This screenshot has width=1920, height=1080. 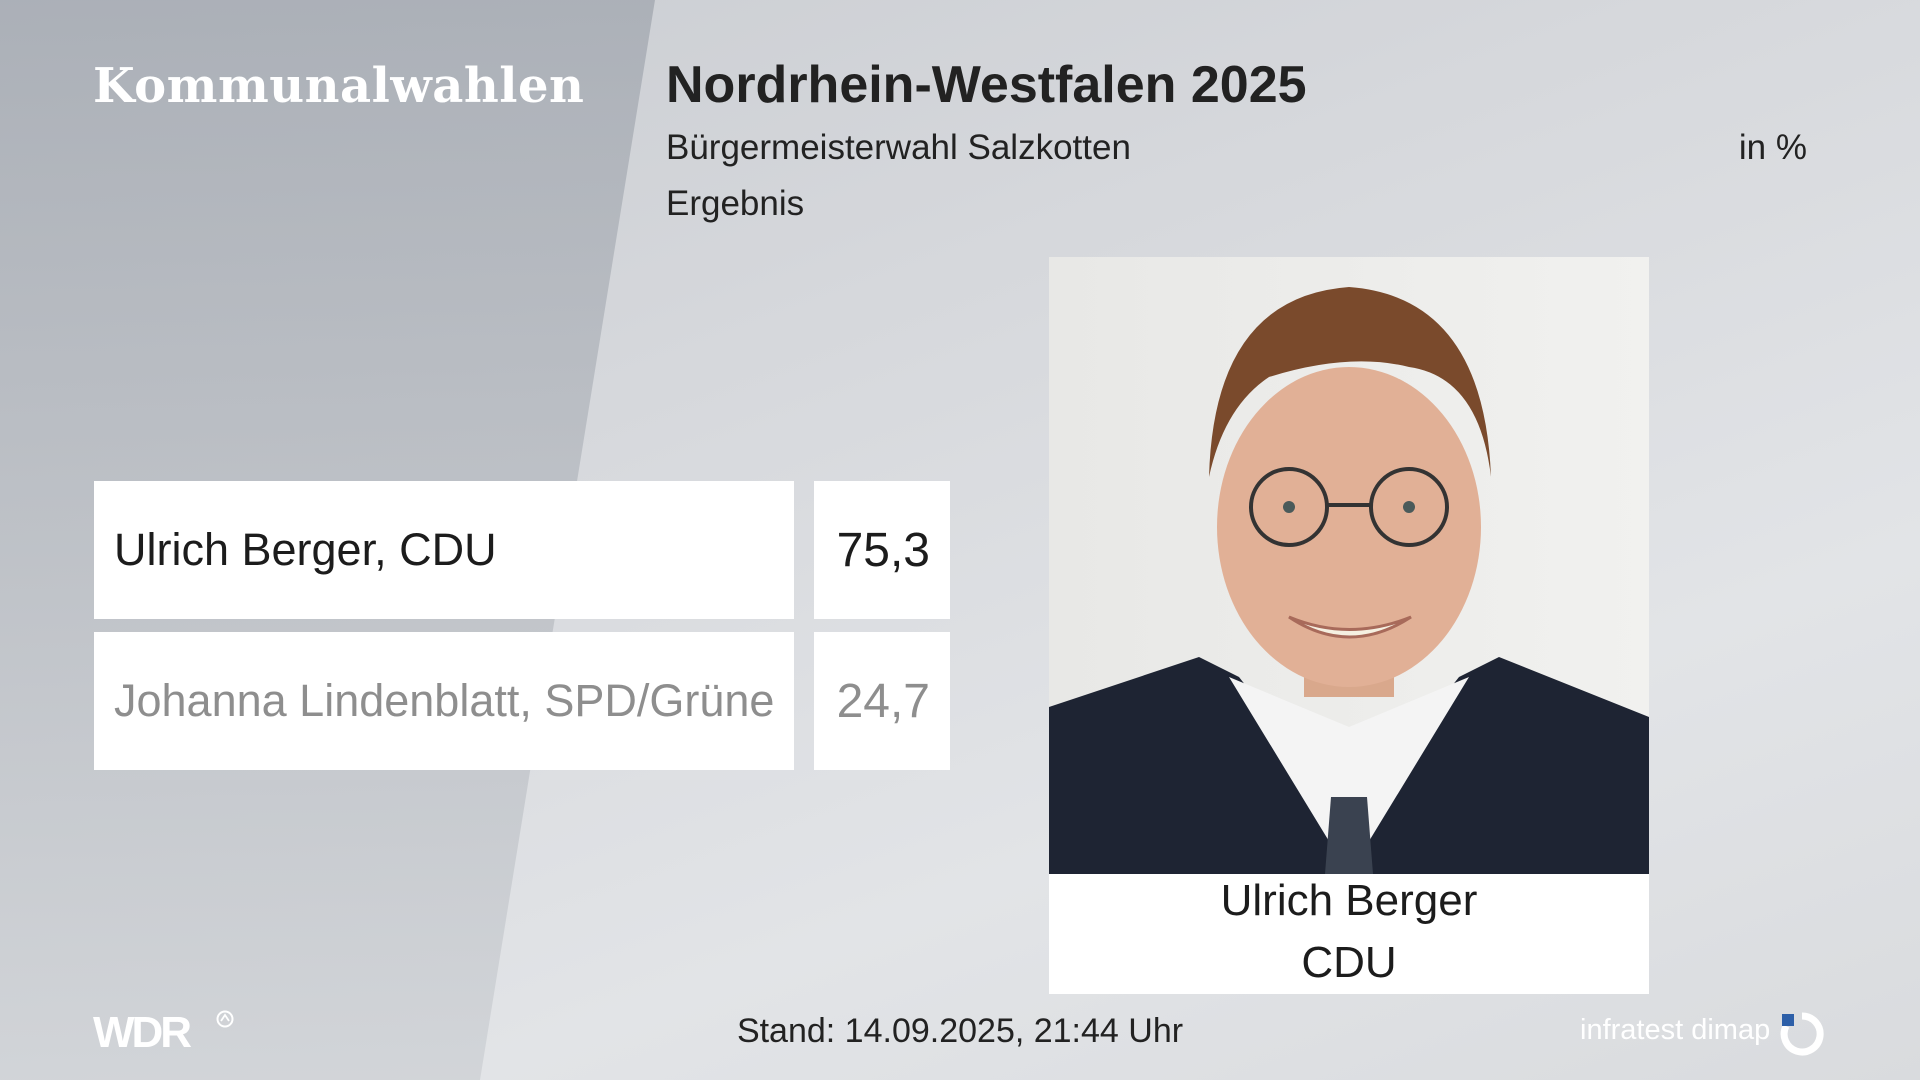 I want to click on ard-circle-icon, so click(x=225, y=1019).